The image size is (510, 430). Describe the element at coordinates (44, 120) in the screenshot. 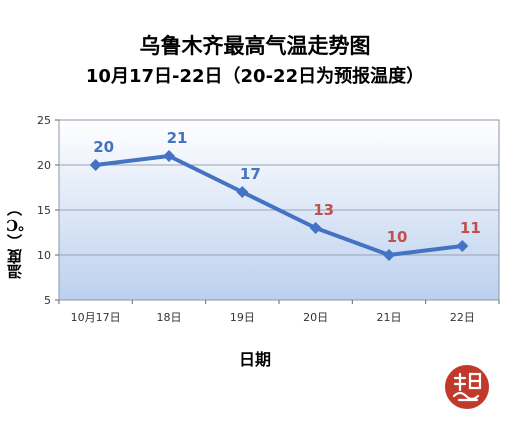

I see `y-tick-label: 25` at that location.